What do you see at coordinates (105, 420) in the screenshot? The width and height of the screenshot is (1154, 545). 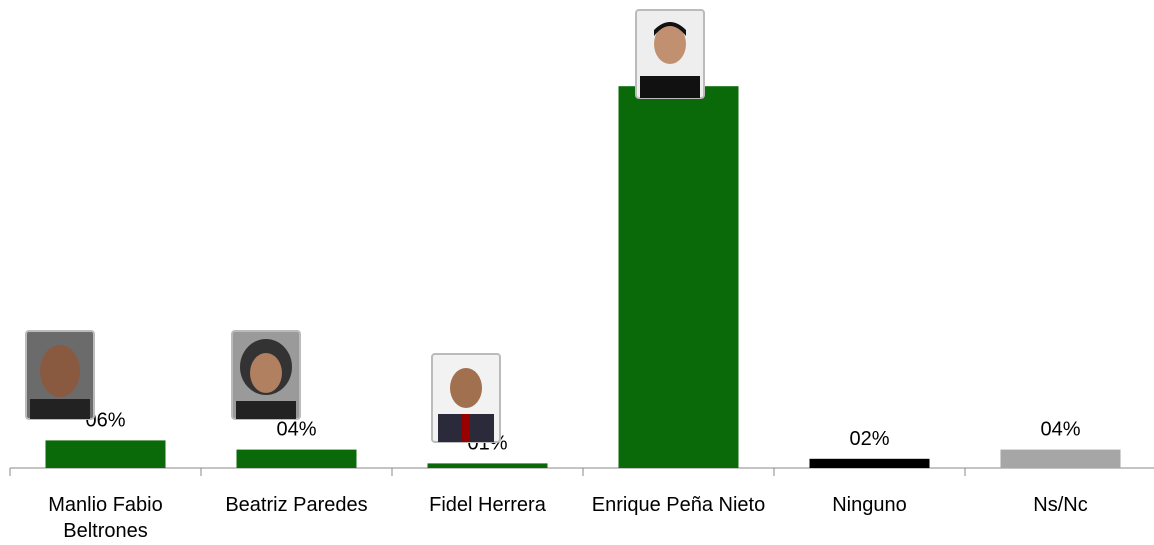 I see `value-label: 06%` at bounding box center [105, 420].